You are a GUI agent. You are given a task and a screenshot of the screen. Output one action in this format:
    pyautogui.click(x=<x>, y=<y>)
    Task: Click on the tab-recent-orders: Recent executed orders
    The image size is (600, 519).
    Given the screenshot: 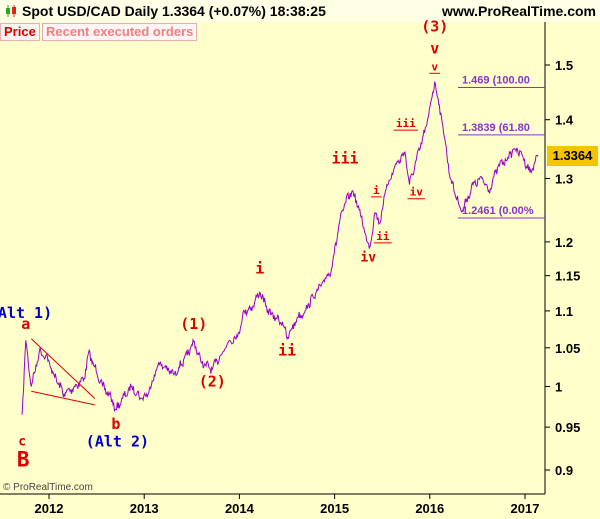 What is the action you would take?
    pyautogui.click(x=120, y=32)
    